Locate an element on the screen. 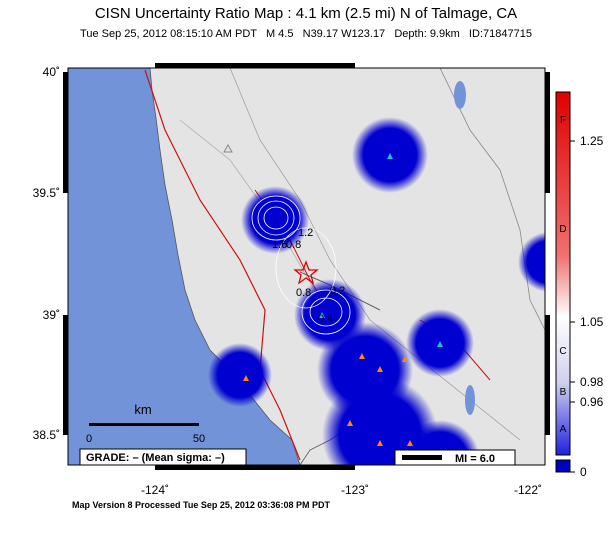  scale-line is located at coordinates (144, 424).